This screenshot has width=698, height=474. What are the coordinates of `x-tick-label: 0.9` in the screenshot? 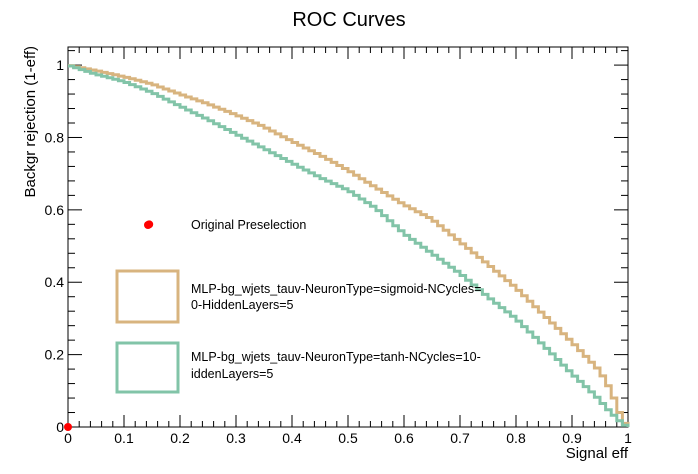 It's located at (572, 438).